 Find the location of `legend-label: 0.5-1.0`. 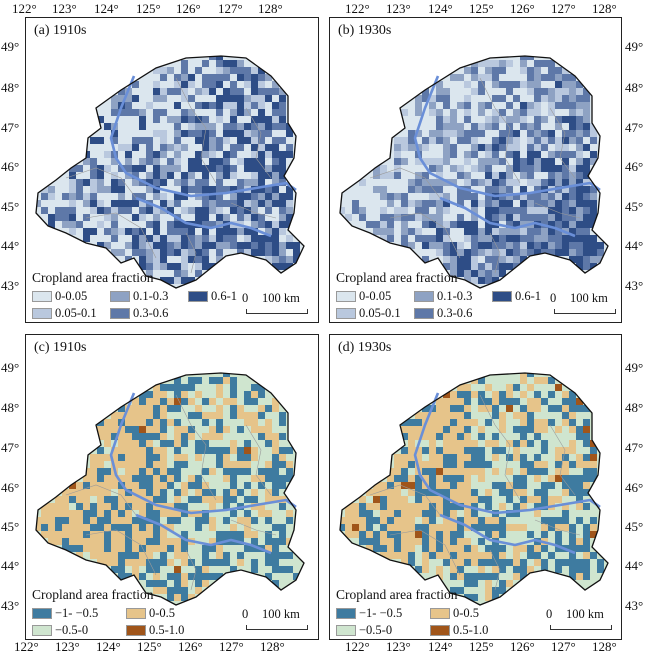

legend-label: 0.5-1.0 is located at coordinates (471, 630).